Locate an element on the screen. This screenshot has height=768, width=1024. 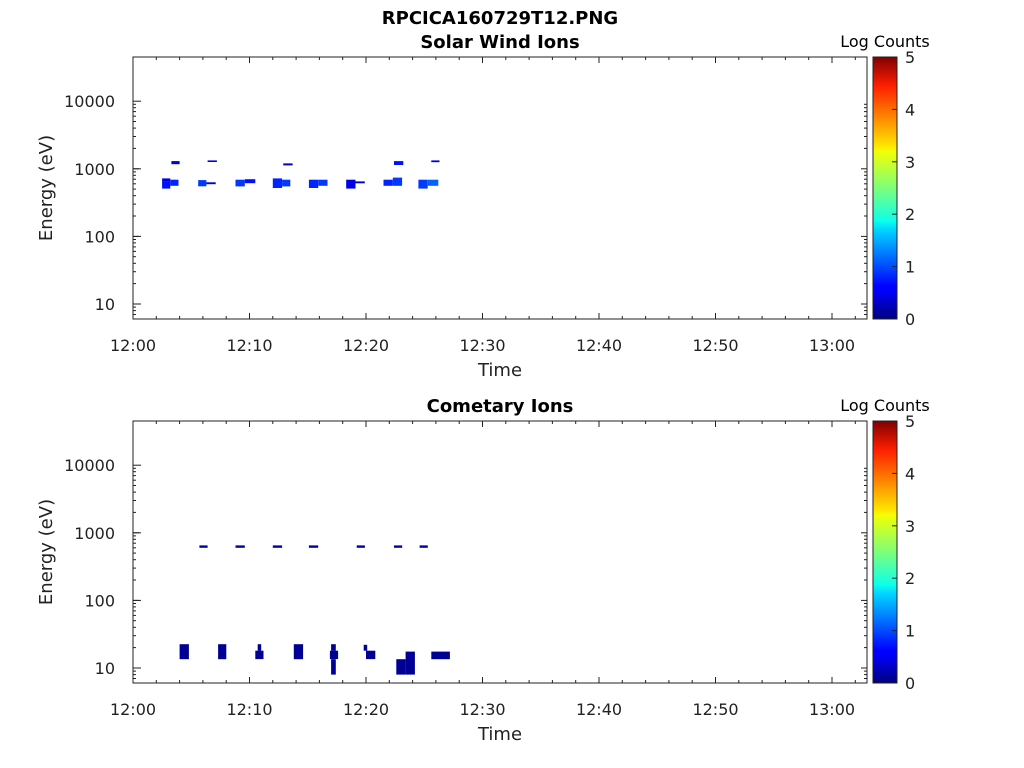
solar-wind-y-tick-label: 100 is located at coordinates (99, 236).